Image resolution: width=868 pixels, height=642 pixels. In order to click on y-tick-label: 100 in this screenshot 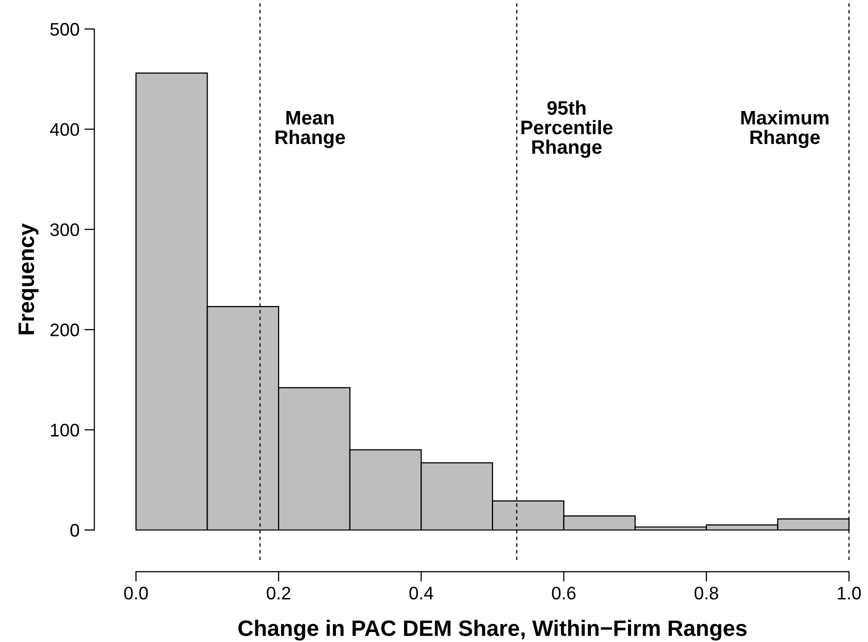, I will do `click(65, 430)`.